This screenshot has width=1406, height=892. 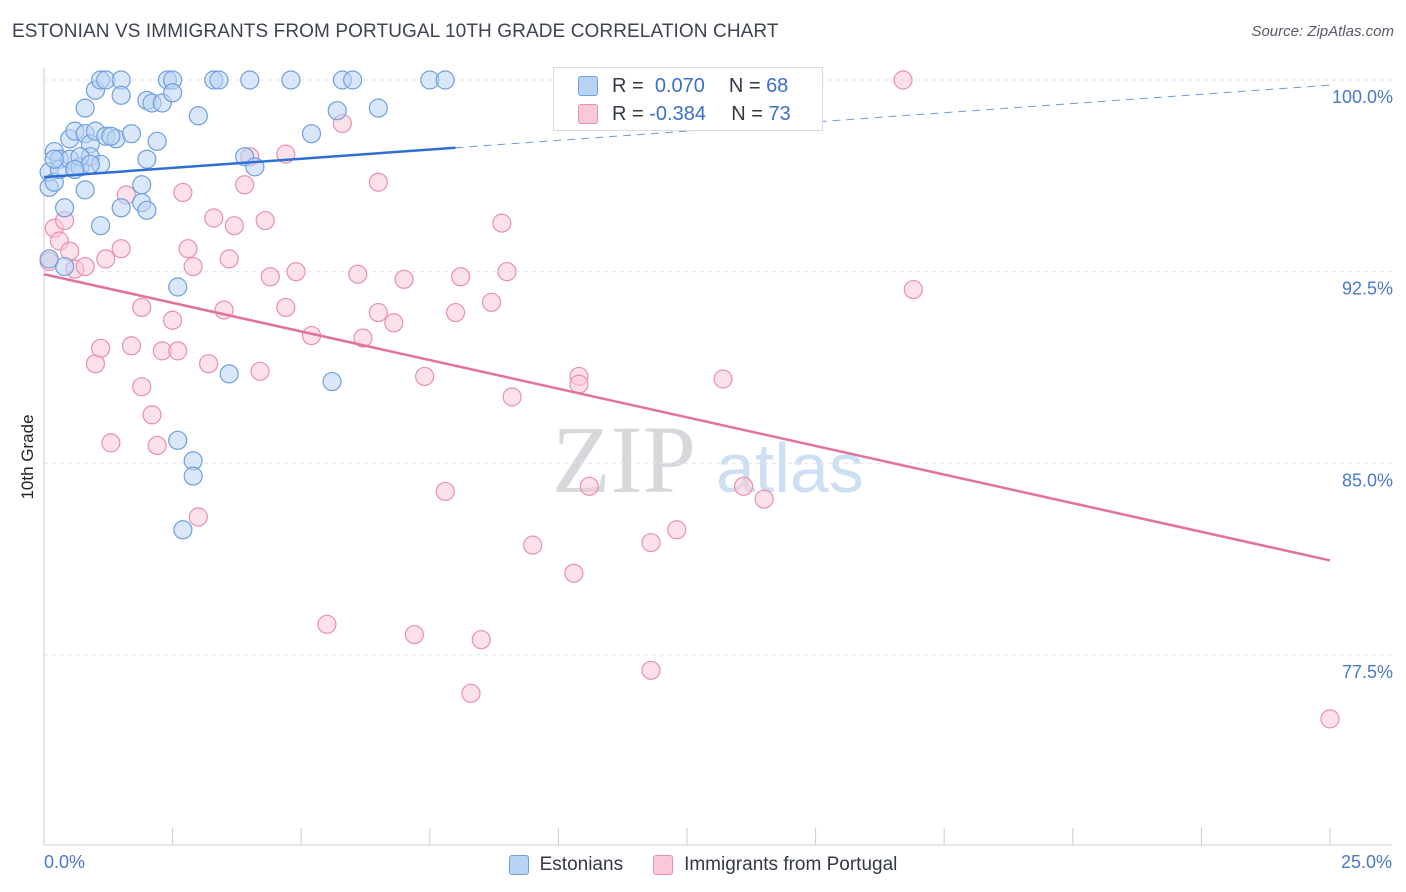 What do you see at coordinates (779, 113) in the screenshot?
I see `n-value: 73` at bounding box center [779, 113].